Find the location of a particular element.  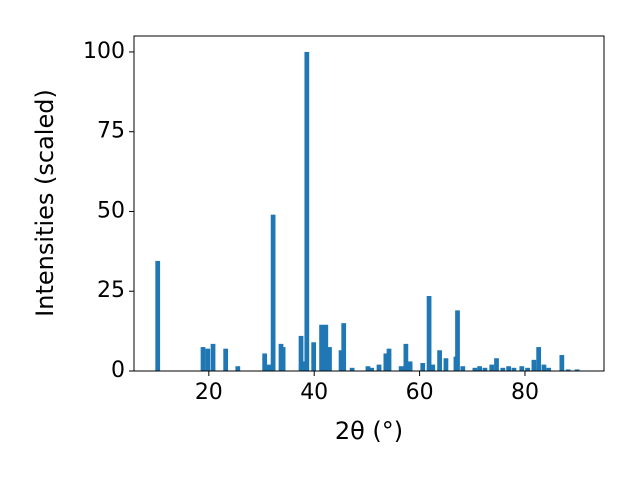

x-tick-label: 60 is located at coordinates (420, 392).